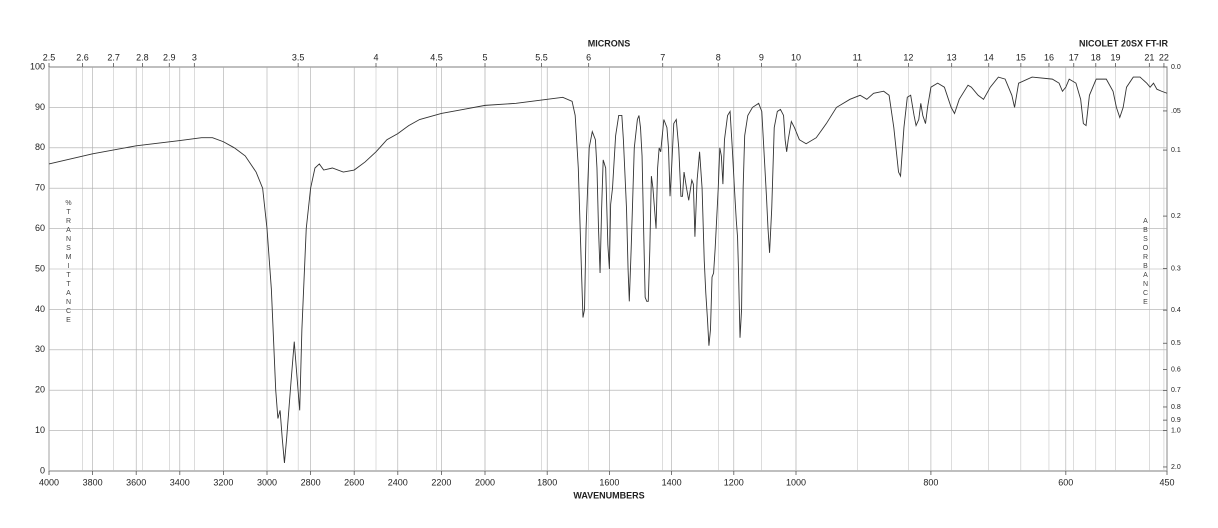 This screenshot has height=528, width=1218. What do you see at coordinates (608, 495) in the screenshot?
I see `x-axis-label: WAVENUMBERS` at bounding box center [608, 495].